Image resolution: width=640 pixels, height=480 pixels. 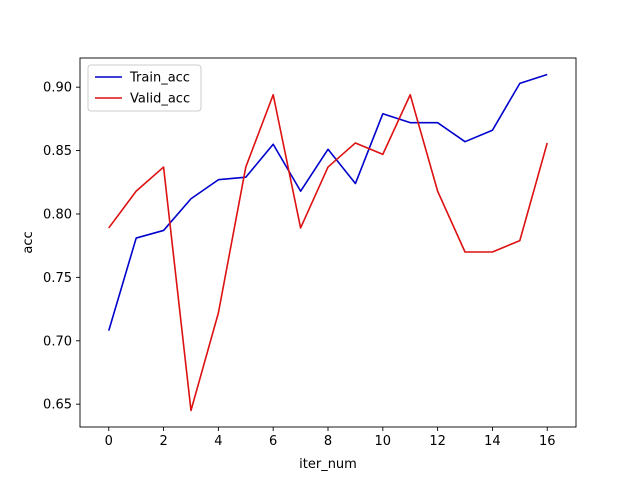 I want to click on x-tick-label: 0, so click(x=109, y=441).